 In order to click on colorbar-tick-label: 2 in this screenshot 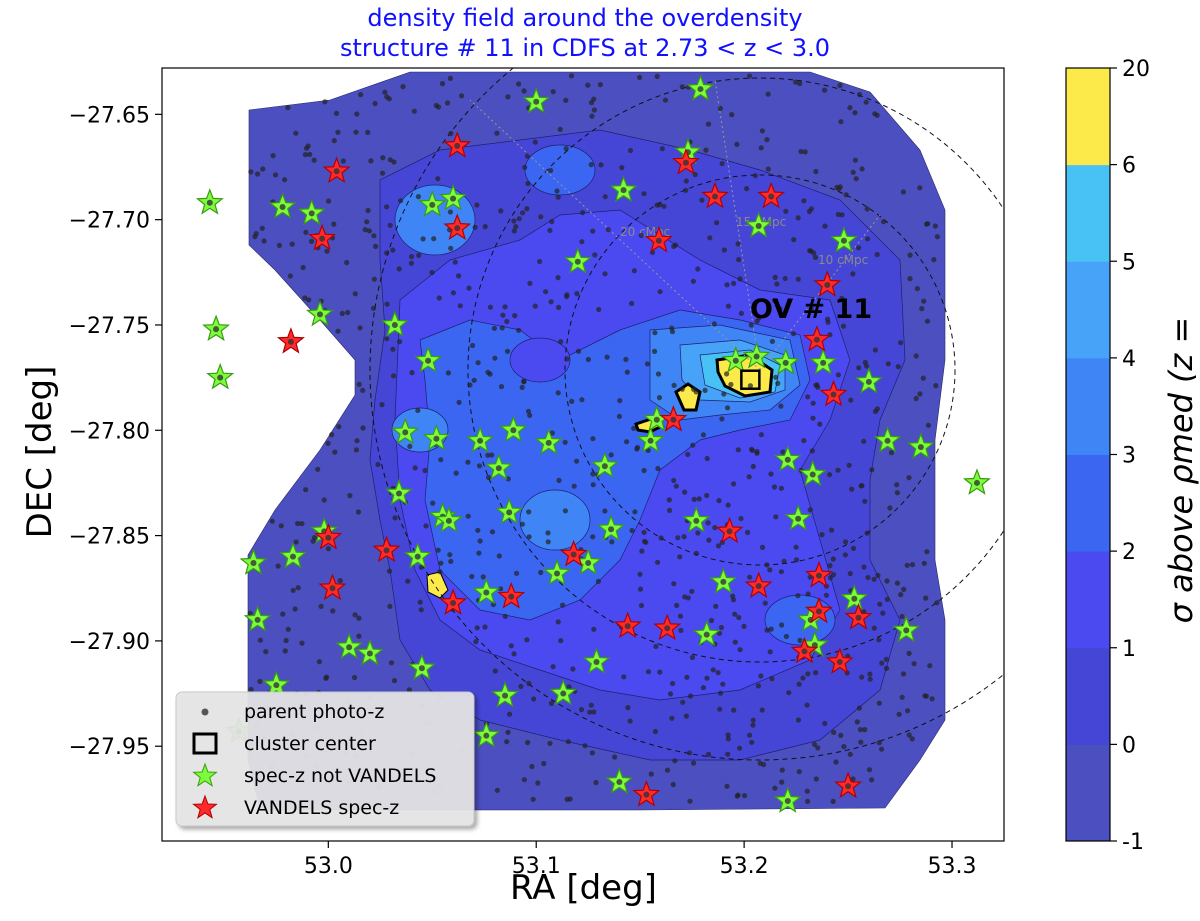, I will do `click(1129, 552)`.